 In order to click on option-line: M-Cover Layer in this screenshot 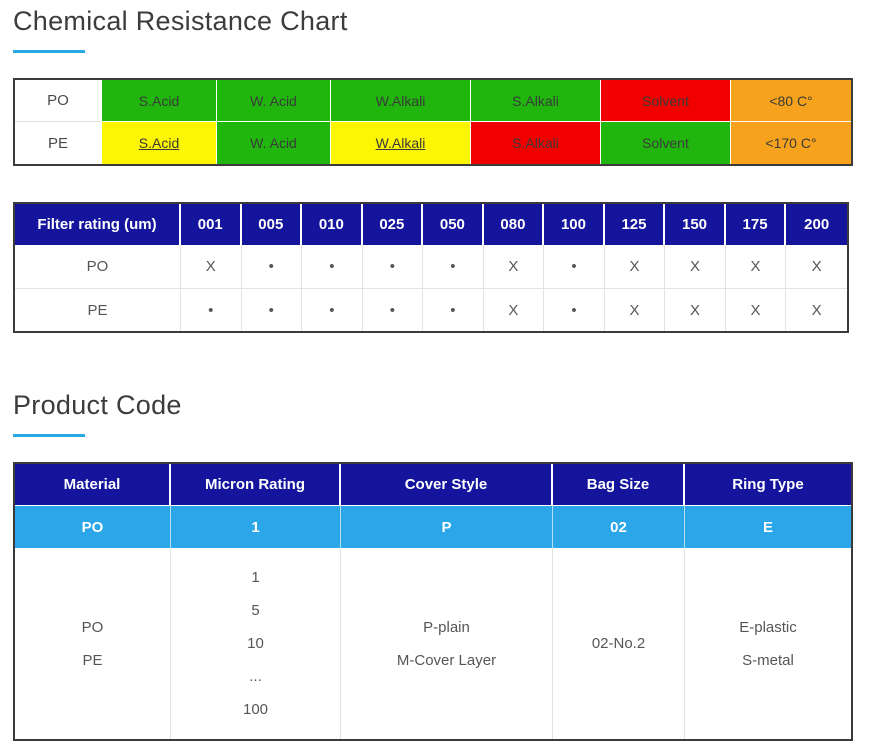, I will do `click(446, 660)`.